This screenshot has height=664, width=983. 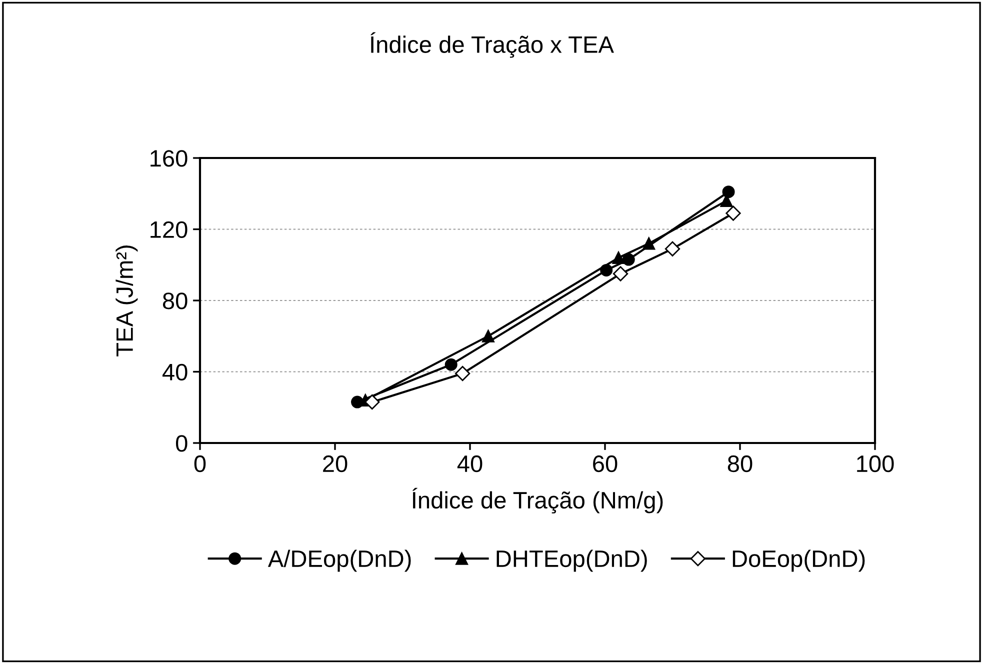 I want to click on y-axis-title: TEA (J/m²), so click(x=127, y=301).